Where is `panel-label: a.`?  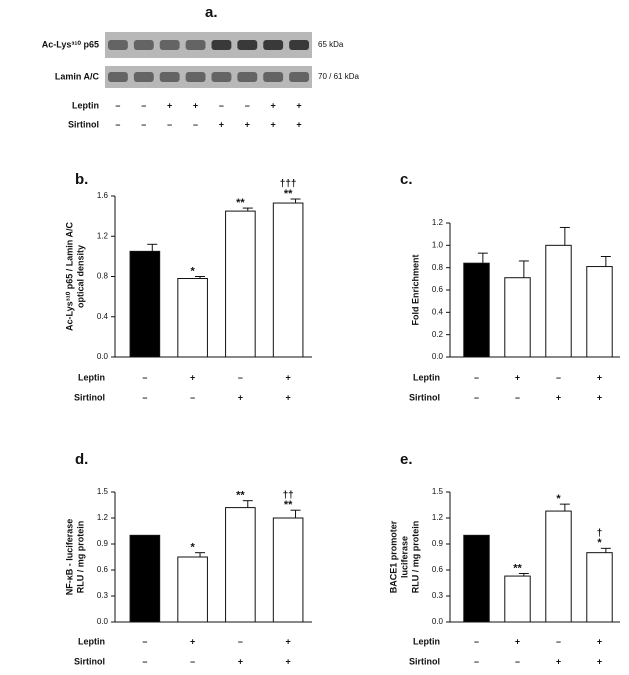
panel-label: a. is located at coordinates (211, 12).